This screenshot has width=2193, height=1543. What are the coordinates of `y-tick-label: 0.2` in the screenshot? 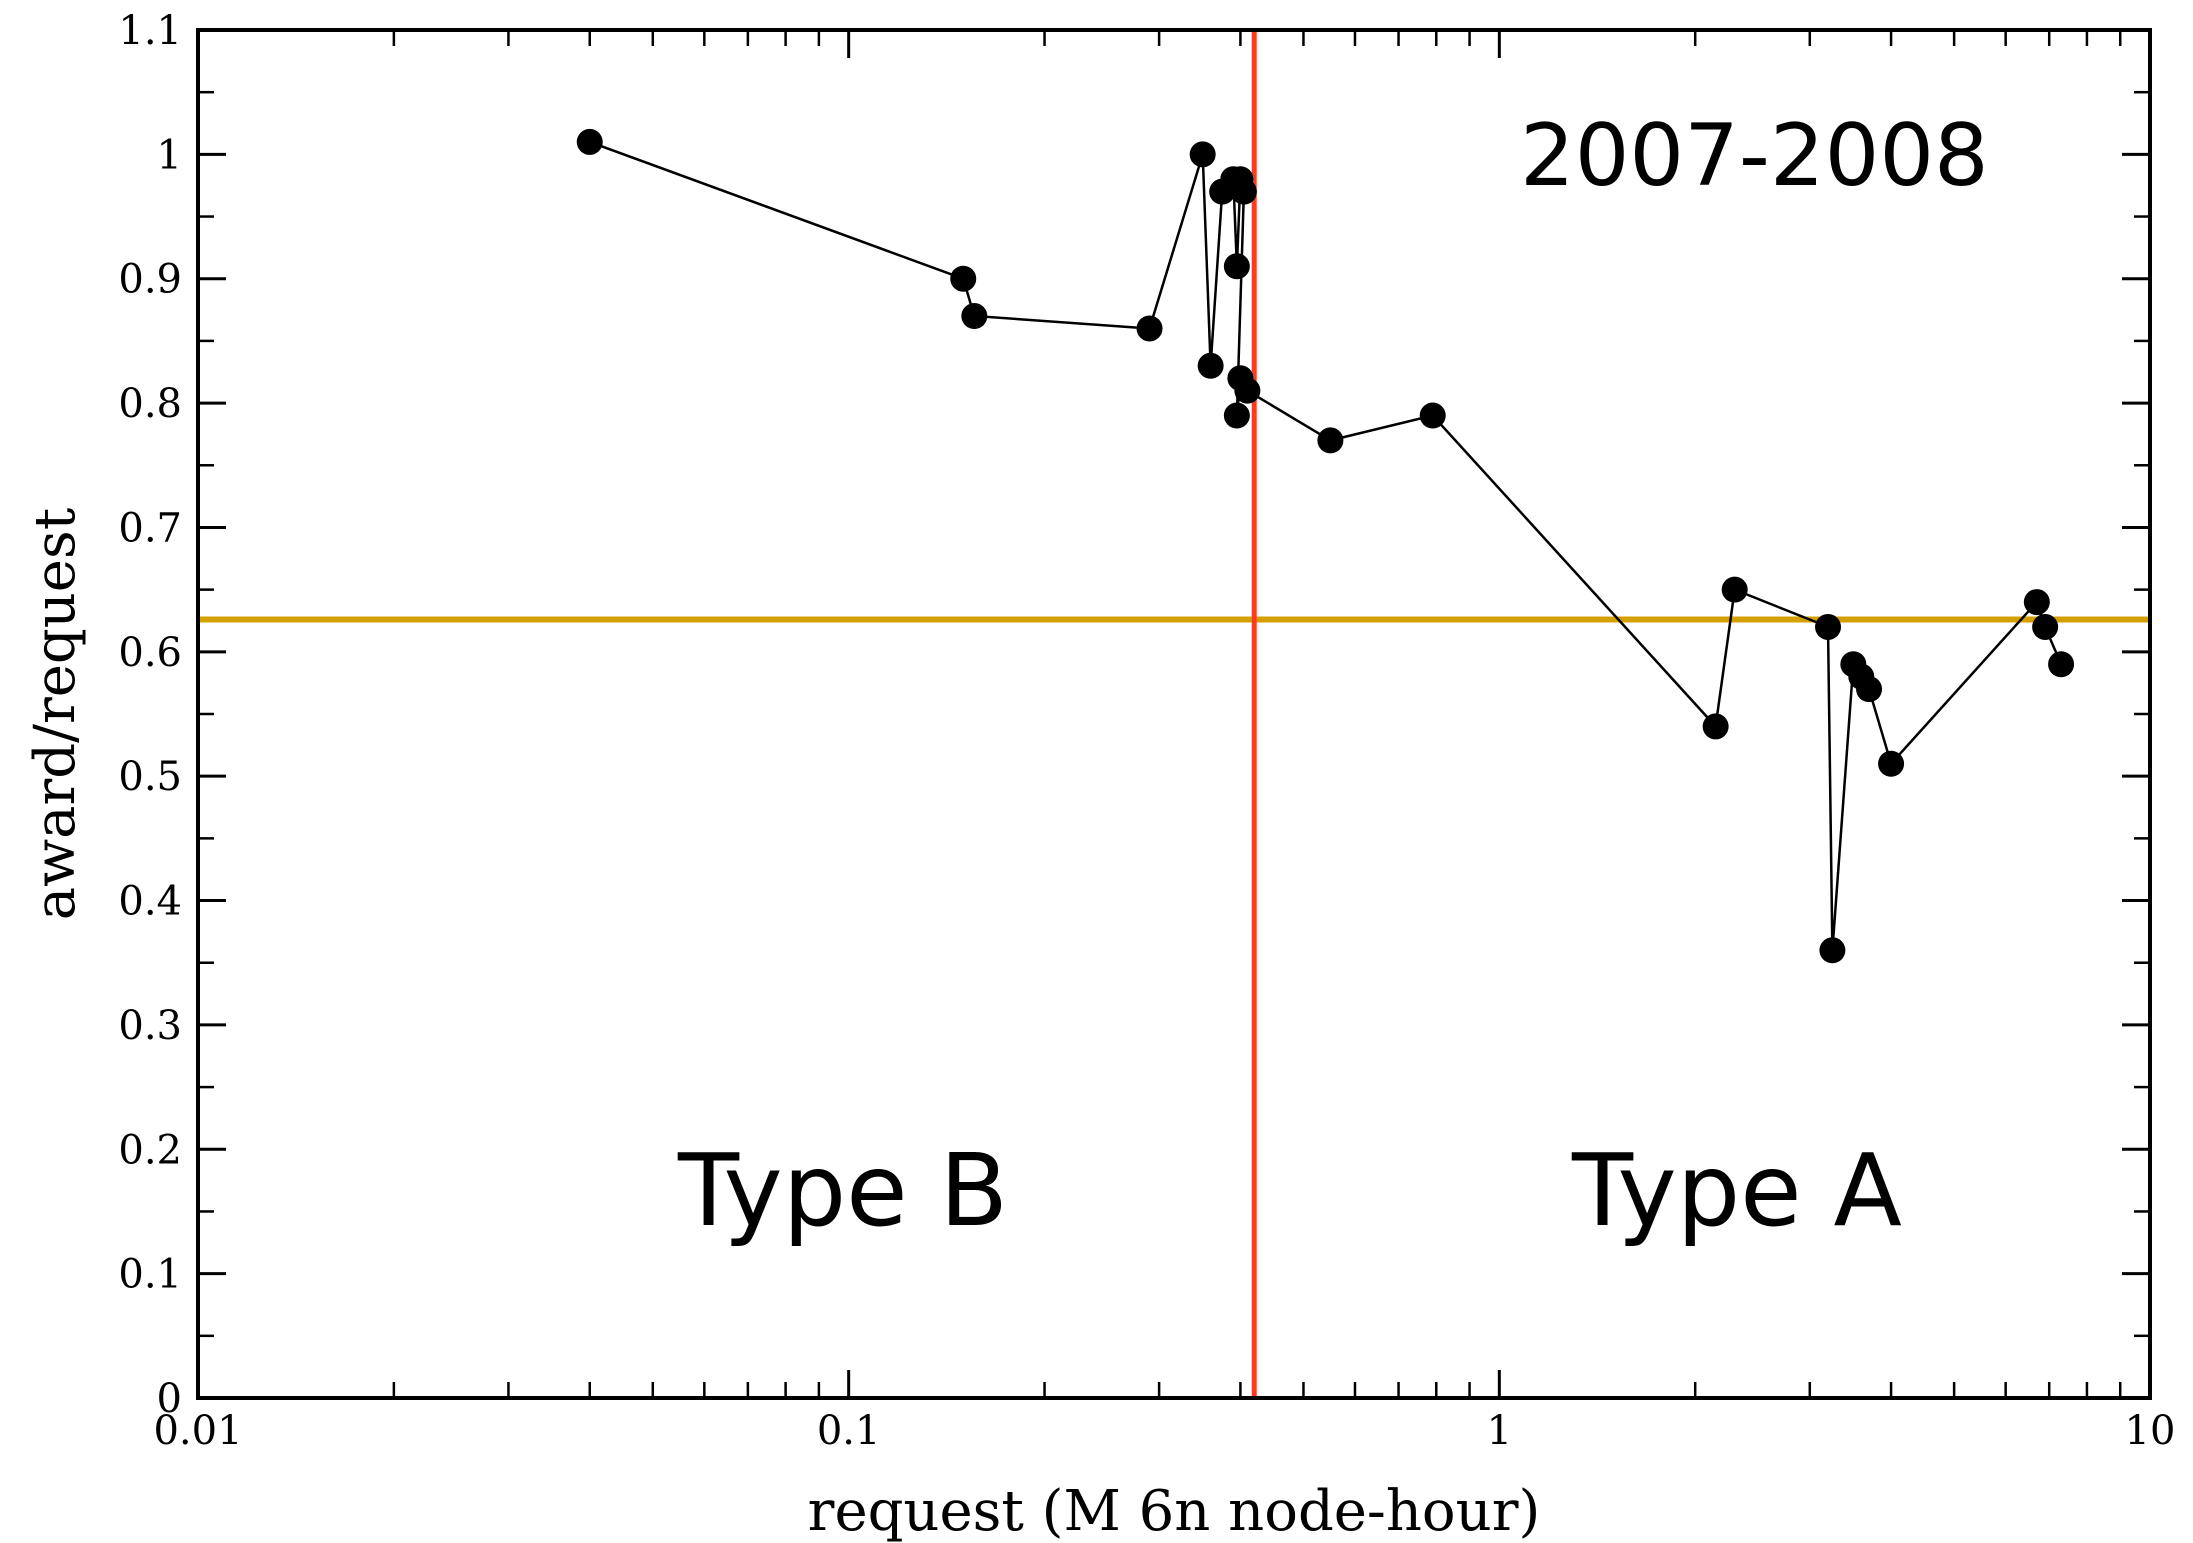 It's located at (150, 1150).